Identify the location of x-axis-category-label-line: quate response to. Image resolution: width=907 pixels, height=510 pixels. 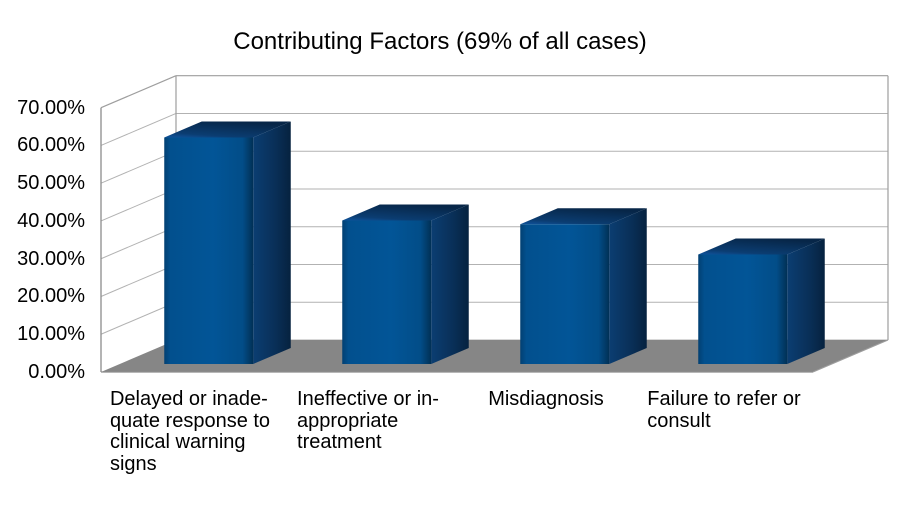
(190, 420).